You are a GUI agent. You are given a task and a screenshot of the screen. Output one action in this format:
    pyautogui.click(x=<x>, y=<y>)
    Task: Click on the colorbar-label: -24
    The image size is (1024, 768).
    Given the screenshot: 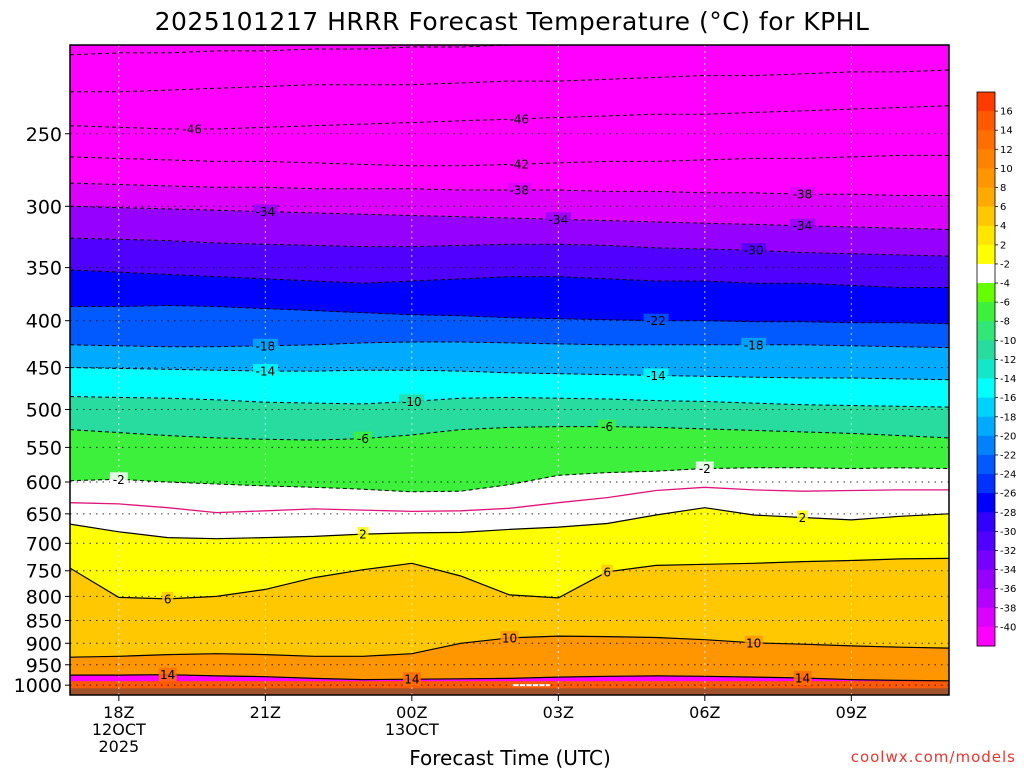 What is the action you would take?
    pyautogui.click(x=1008, y=475)
    